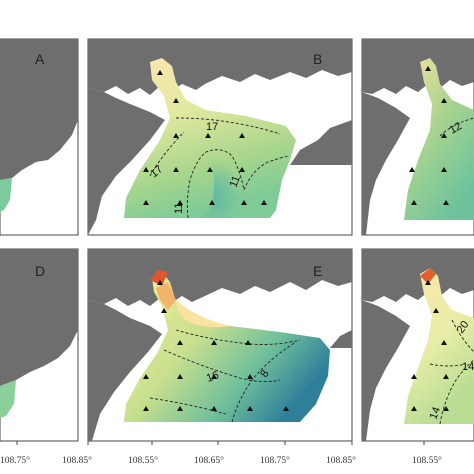  I want to click on panel-d: D, so click(39, 345).